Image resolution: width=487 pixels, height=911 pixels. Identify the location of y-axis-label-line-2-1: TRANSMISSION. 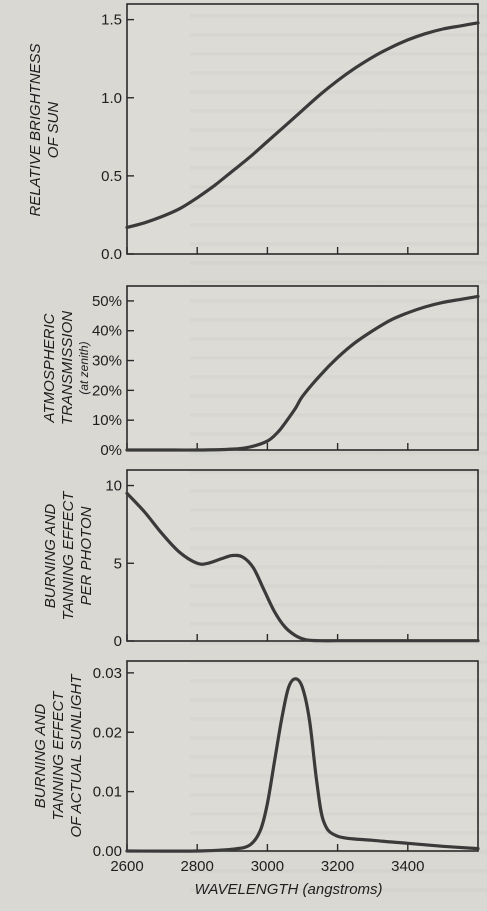
(67, 368).